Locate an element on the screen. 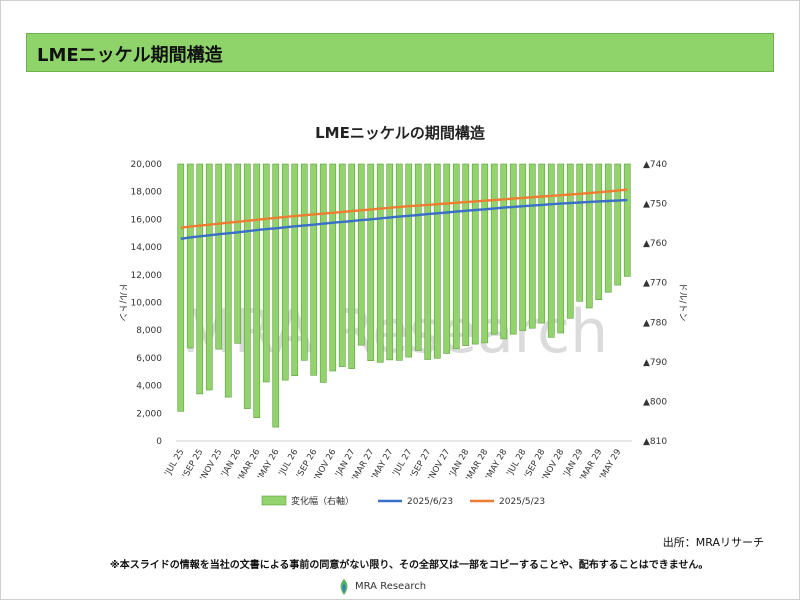 The width and height of the screenshot is (800, 600). page-title: LMEニッケル期間構造 is located at coordinates (130, 55).